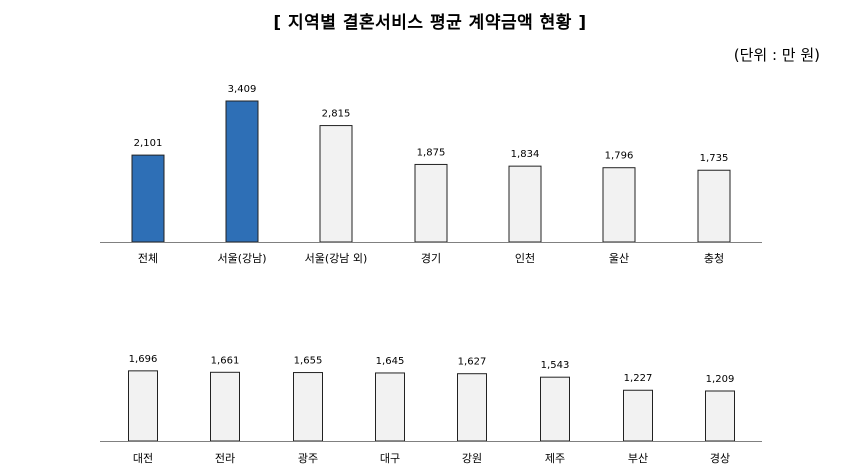  Describe the element at coordinates (431, 258) in the screenshot. I see `category-label: 경기` at that location.